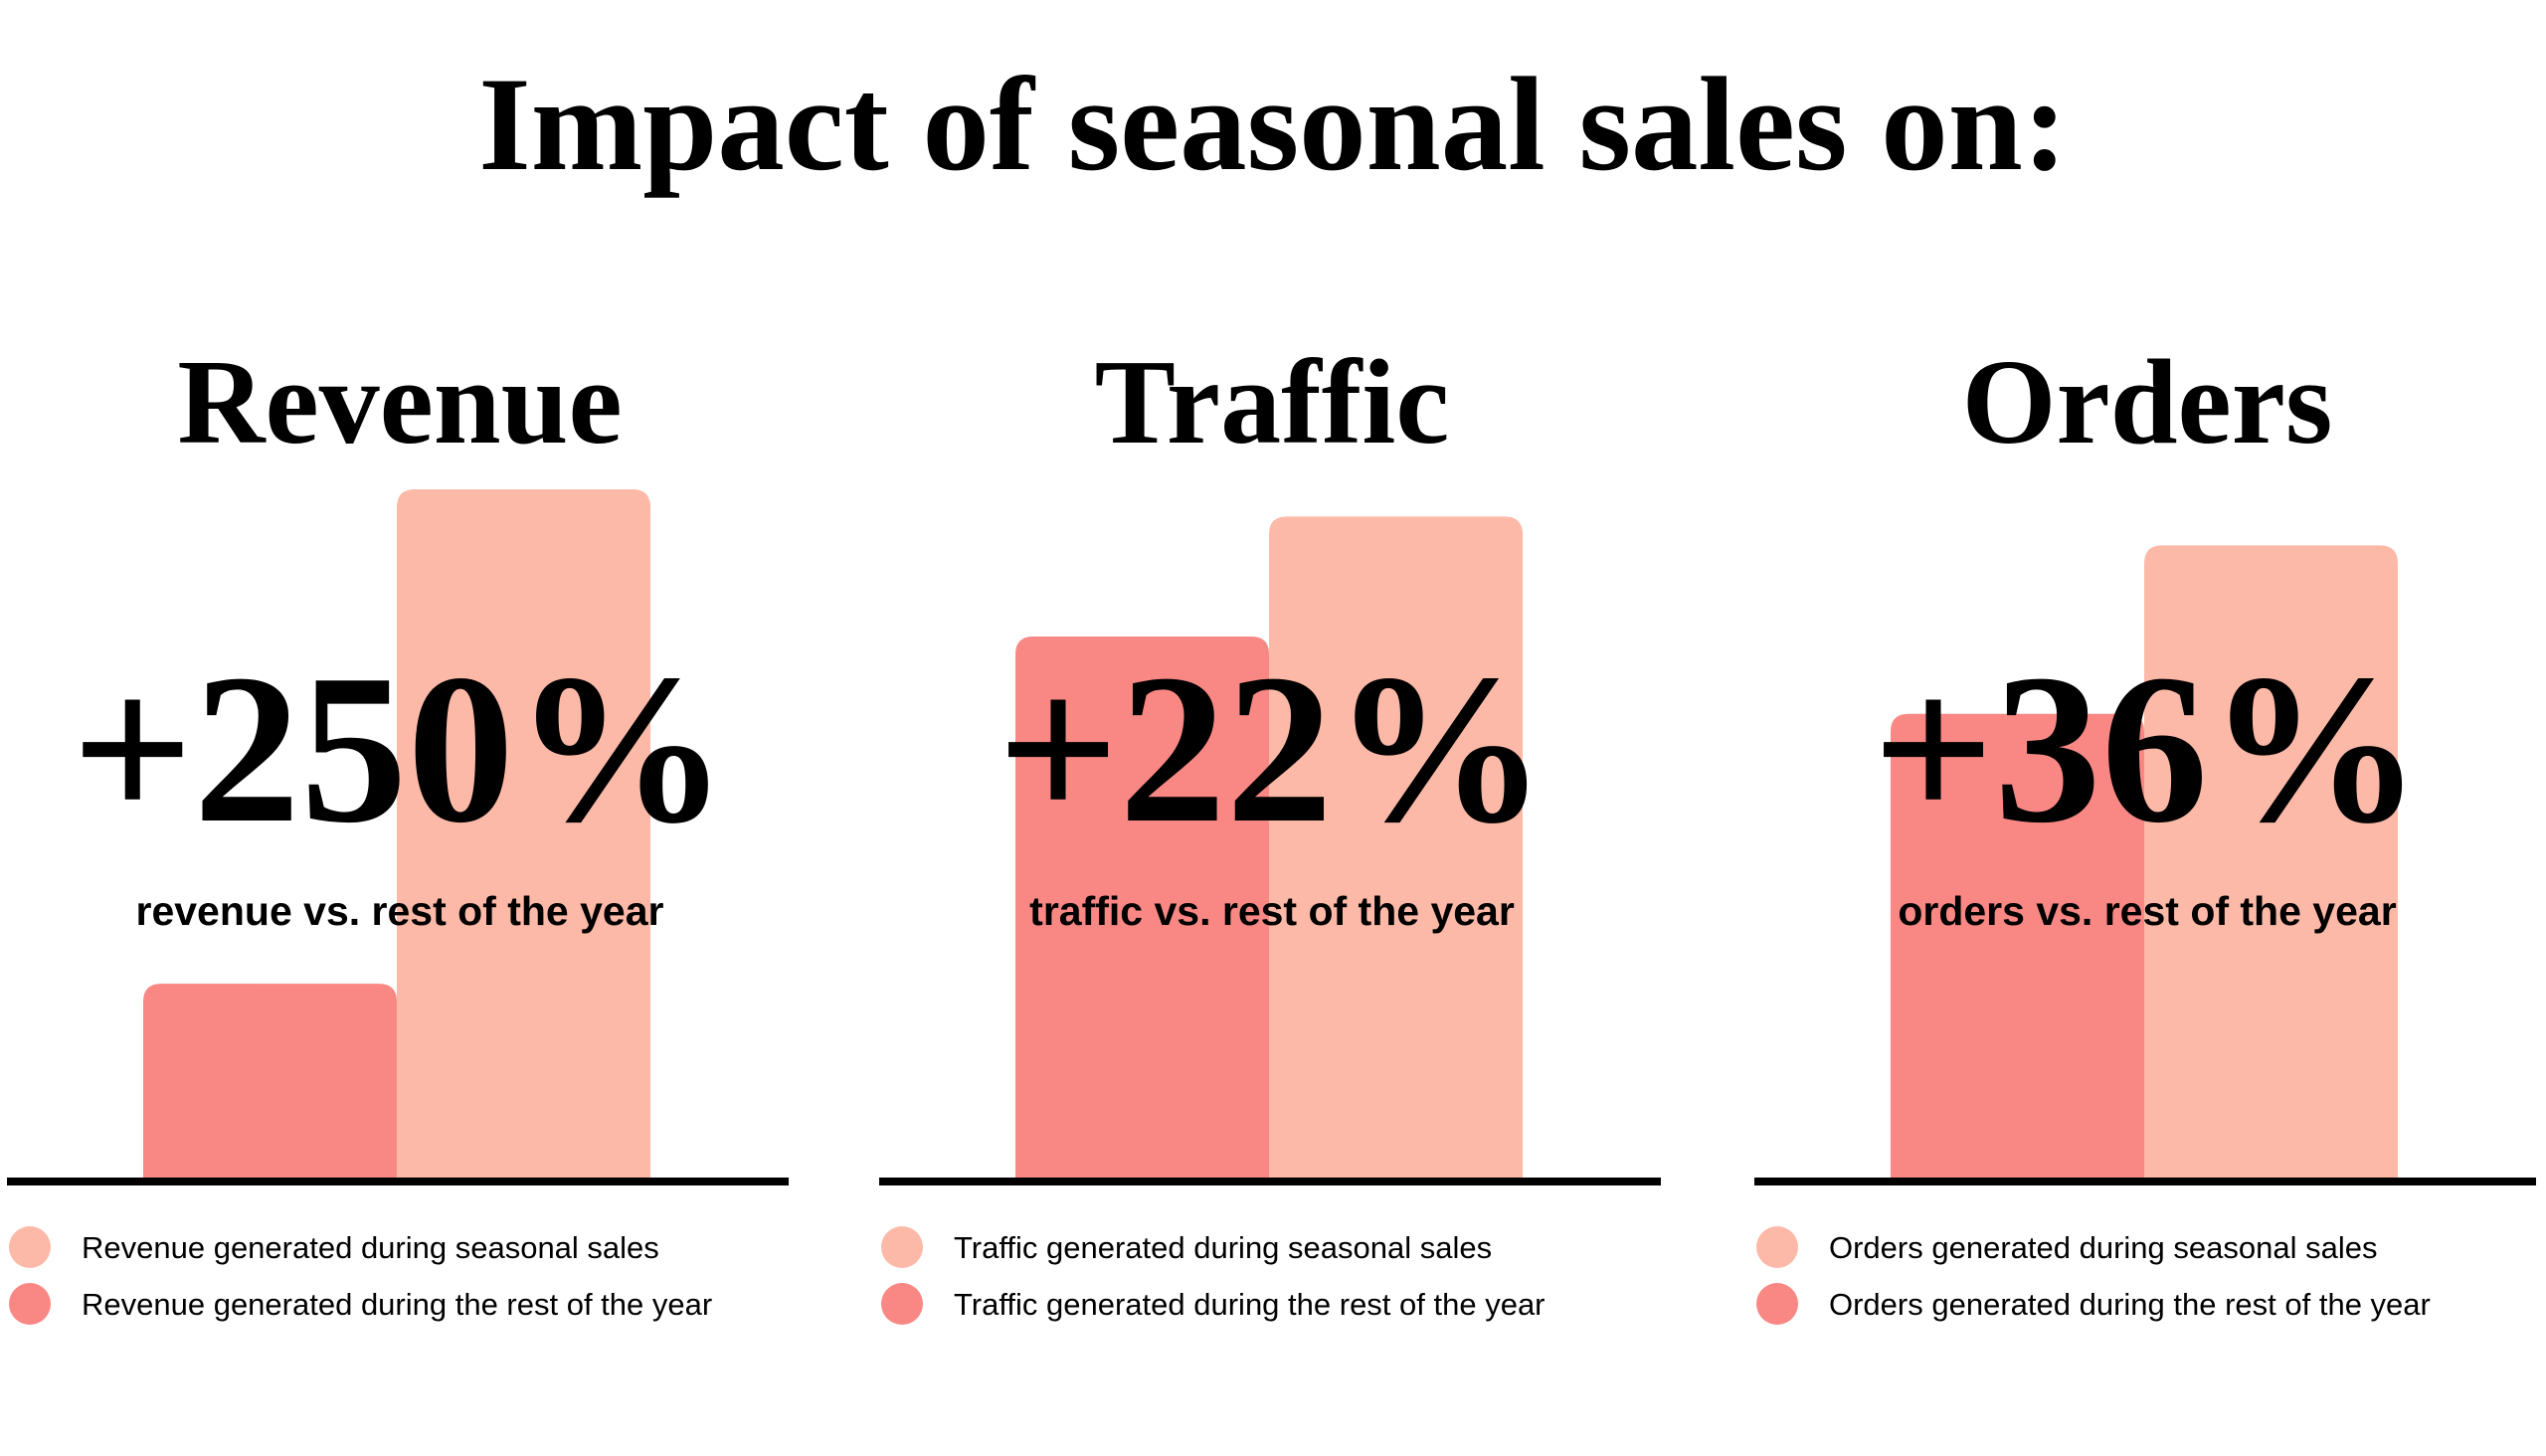 The width and height of the screenshot is (2546, 1456). Describe the element at coordinates (2103, 1247) in the screenshot. I see `legend-label: Orders generated during seasonal sales` at that location.